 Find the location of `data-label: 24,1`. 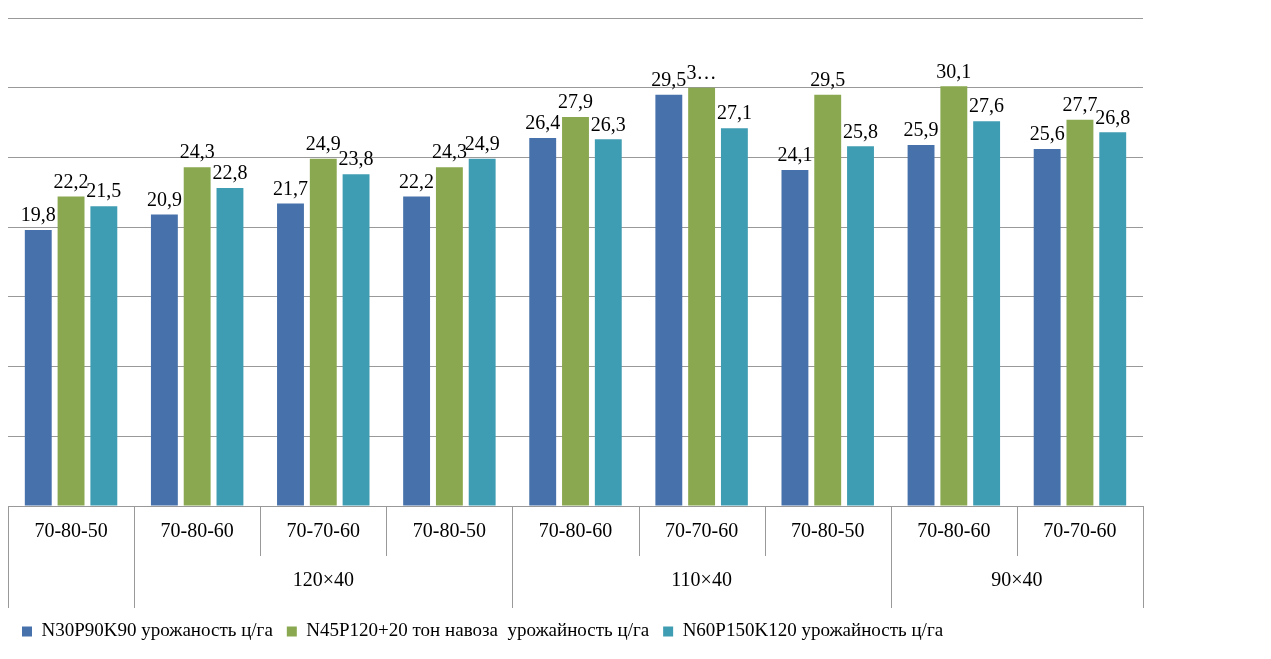

data-label: 24,1 is located at coordinates (795, 154).